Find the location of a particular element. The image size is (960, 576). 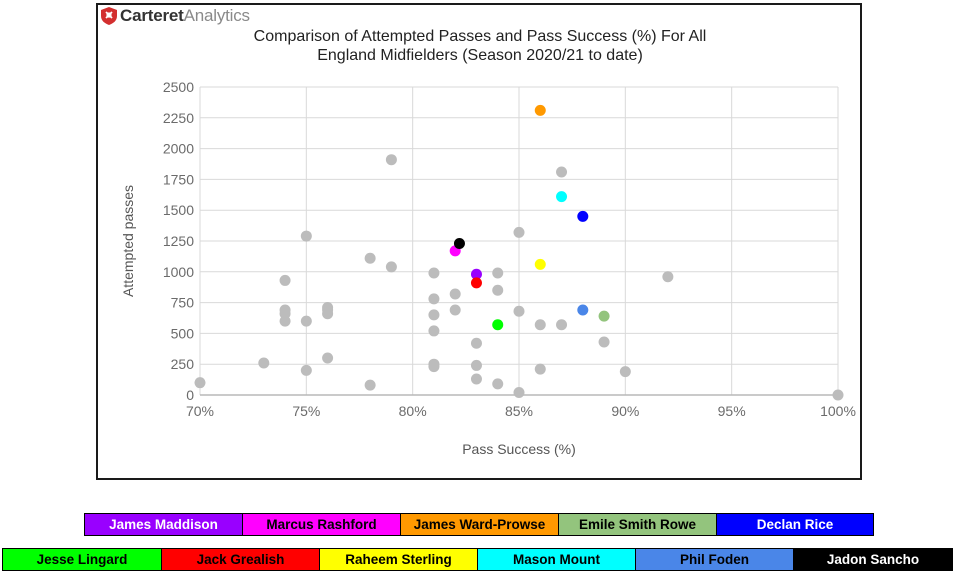

y-tick-label: 250 is located at coordinates (183, 364).